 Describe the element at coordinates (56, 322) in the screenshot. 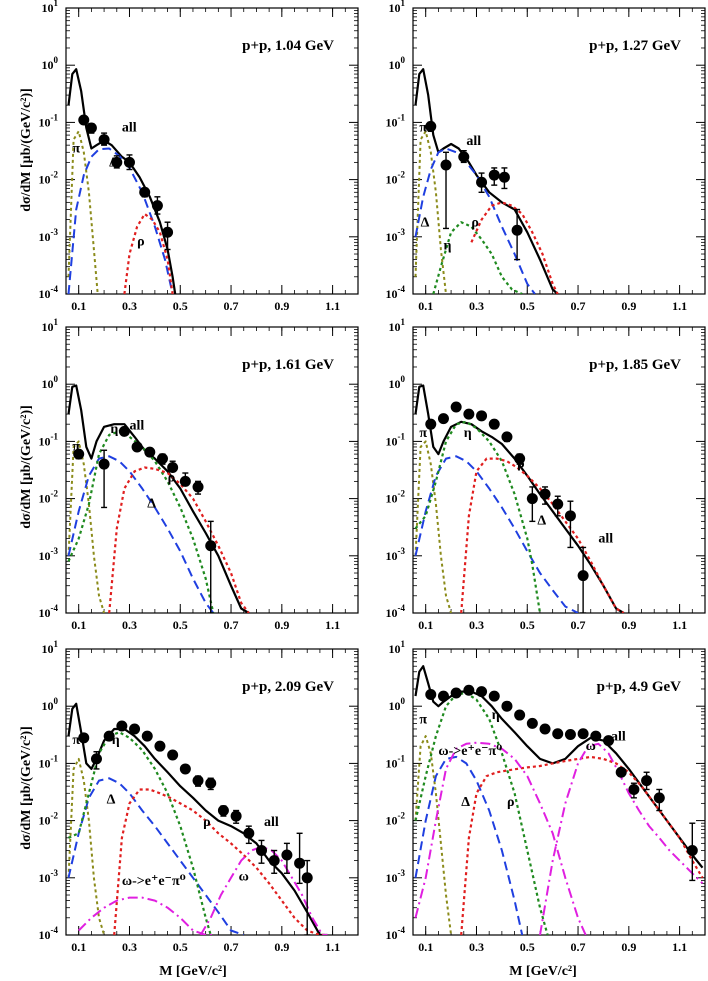

I see `y-tick-exponent: 1` at that location.